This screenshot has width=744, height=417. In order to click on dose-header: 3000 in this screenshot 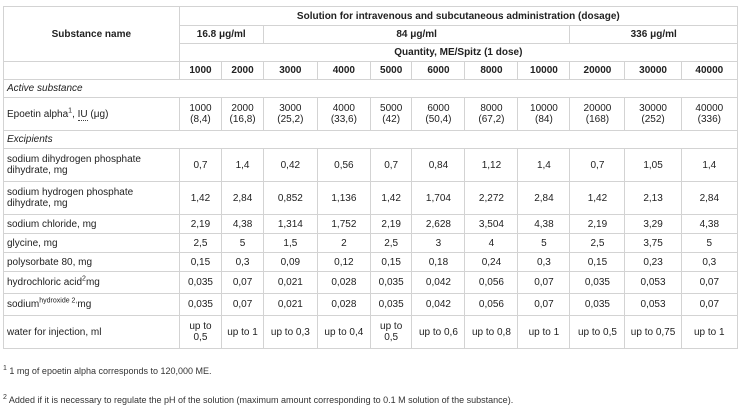, I will do `click(290, 70)`.